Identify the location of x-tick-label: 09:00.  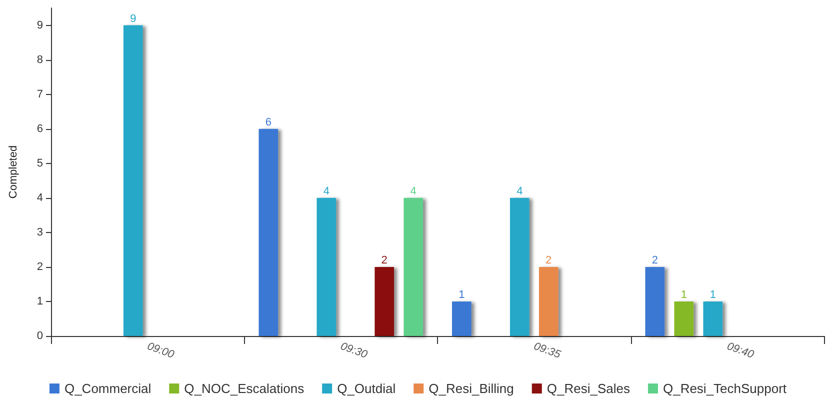
(161, 351).